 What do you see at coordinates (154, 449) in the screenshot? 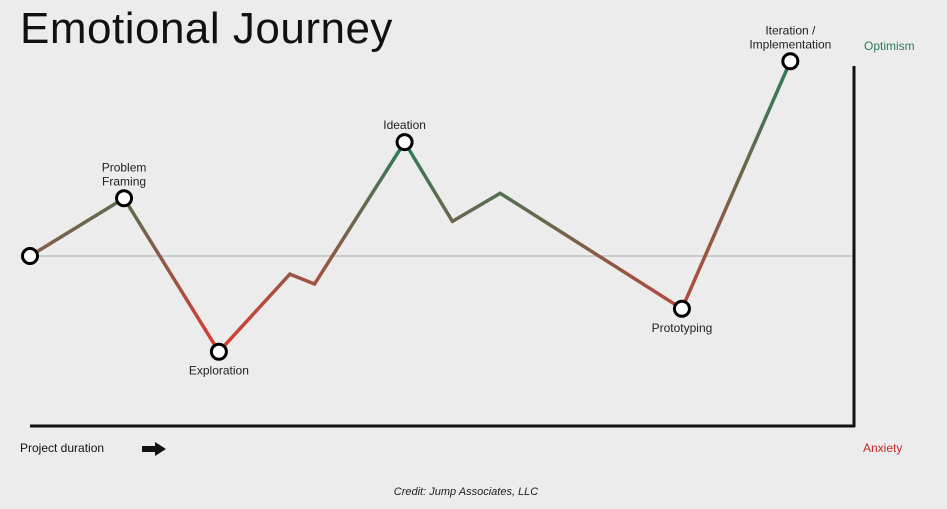
I see `arrow-right-icon` at bounding box center [154, 449].